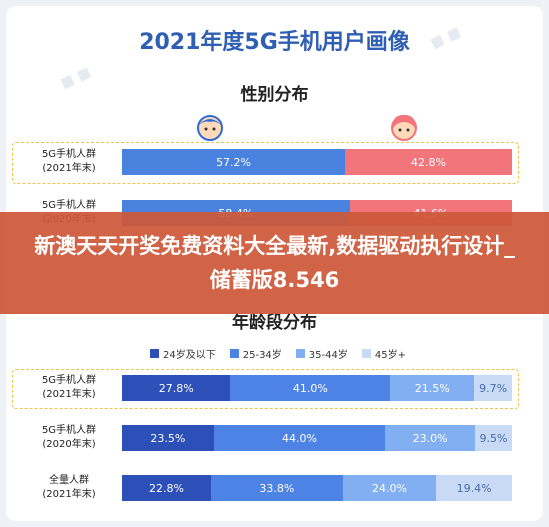  I want to click on legend-label: 25-34岁, so click(262, 355).